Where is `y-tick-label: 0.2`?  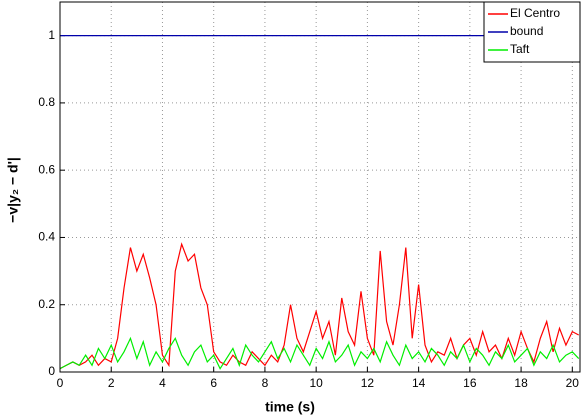
y-tick-label: 0.2 is located at coordinates (46, 304).